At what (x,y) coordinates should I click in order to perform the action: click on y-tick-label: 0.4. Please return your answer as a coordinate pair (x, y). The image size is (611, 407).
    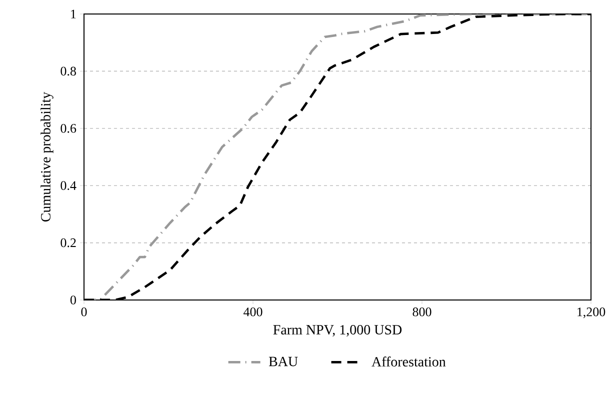
    Looking at the image, I should click on (68, 185).